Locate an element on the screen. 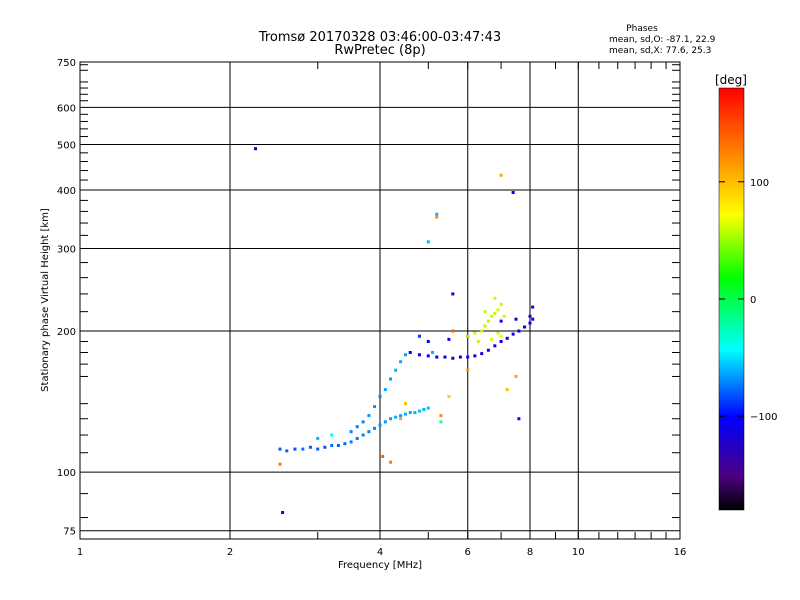 The height and width of the screenshot is (600, 800). colorbar-label: [deg] is located at coordinates (731, 80).